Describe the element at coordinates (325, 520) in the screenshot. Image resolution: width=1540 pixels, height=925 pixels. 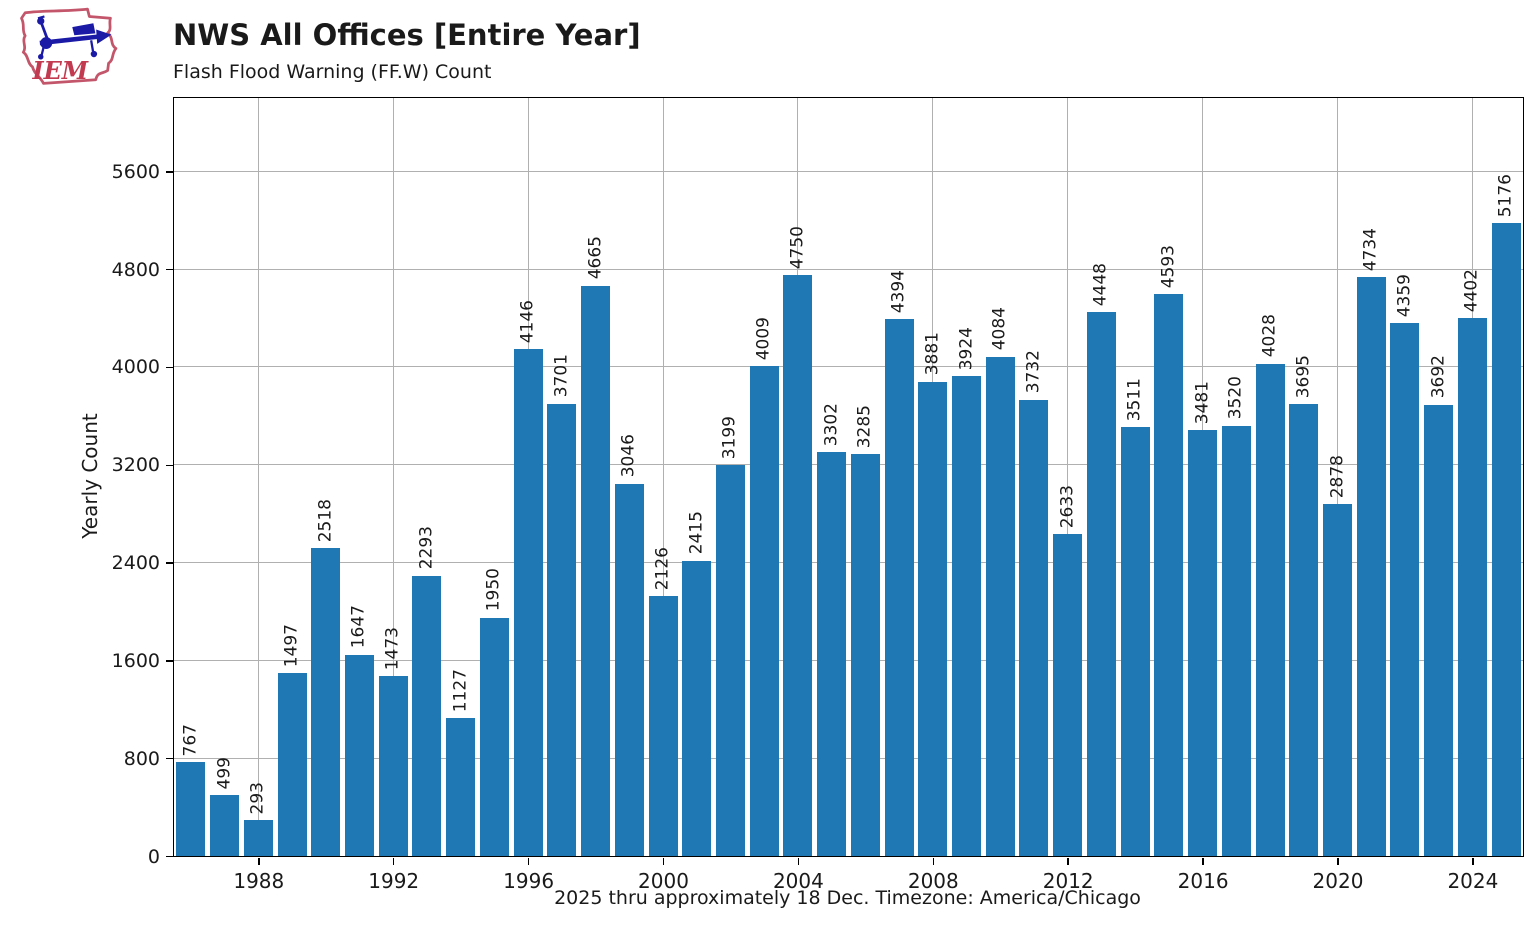
I see `bar-value-label: 2518` at that location.